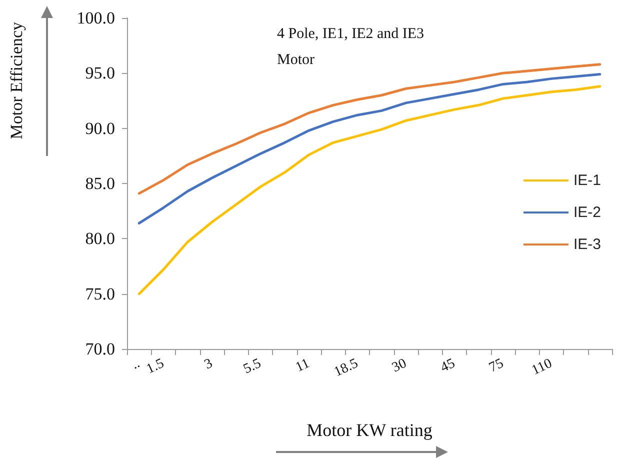  I want to click on y-tick-label: 70.0, so click(100, 349).